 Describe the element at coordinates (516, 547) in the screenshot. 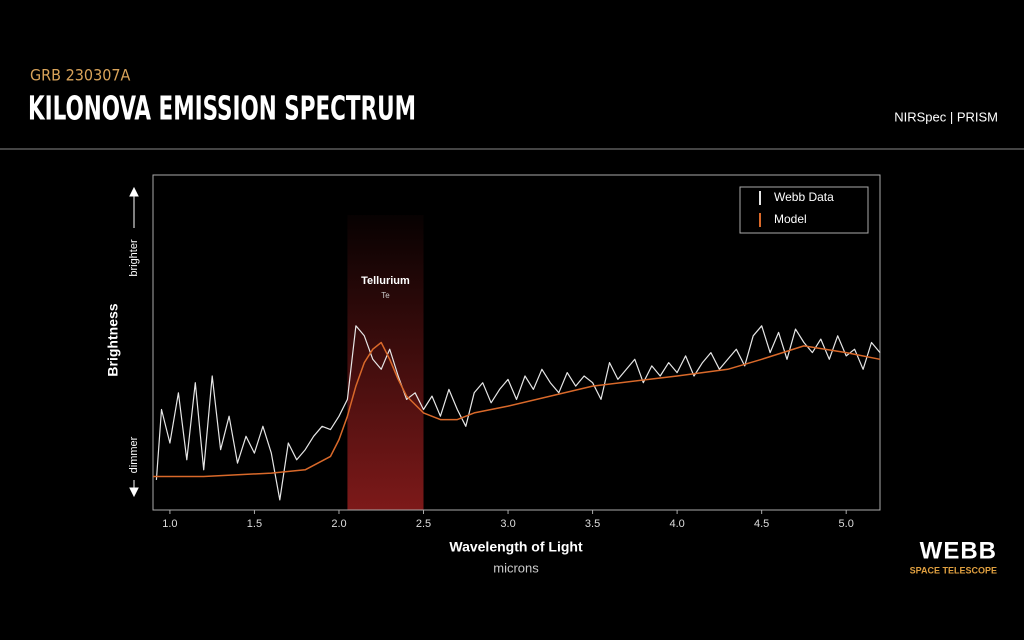

I see `x-label: Wavelength of Light` at that location.